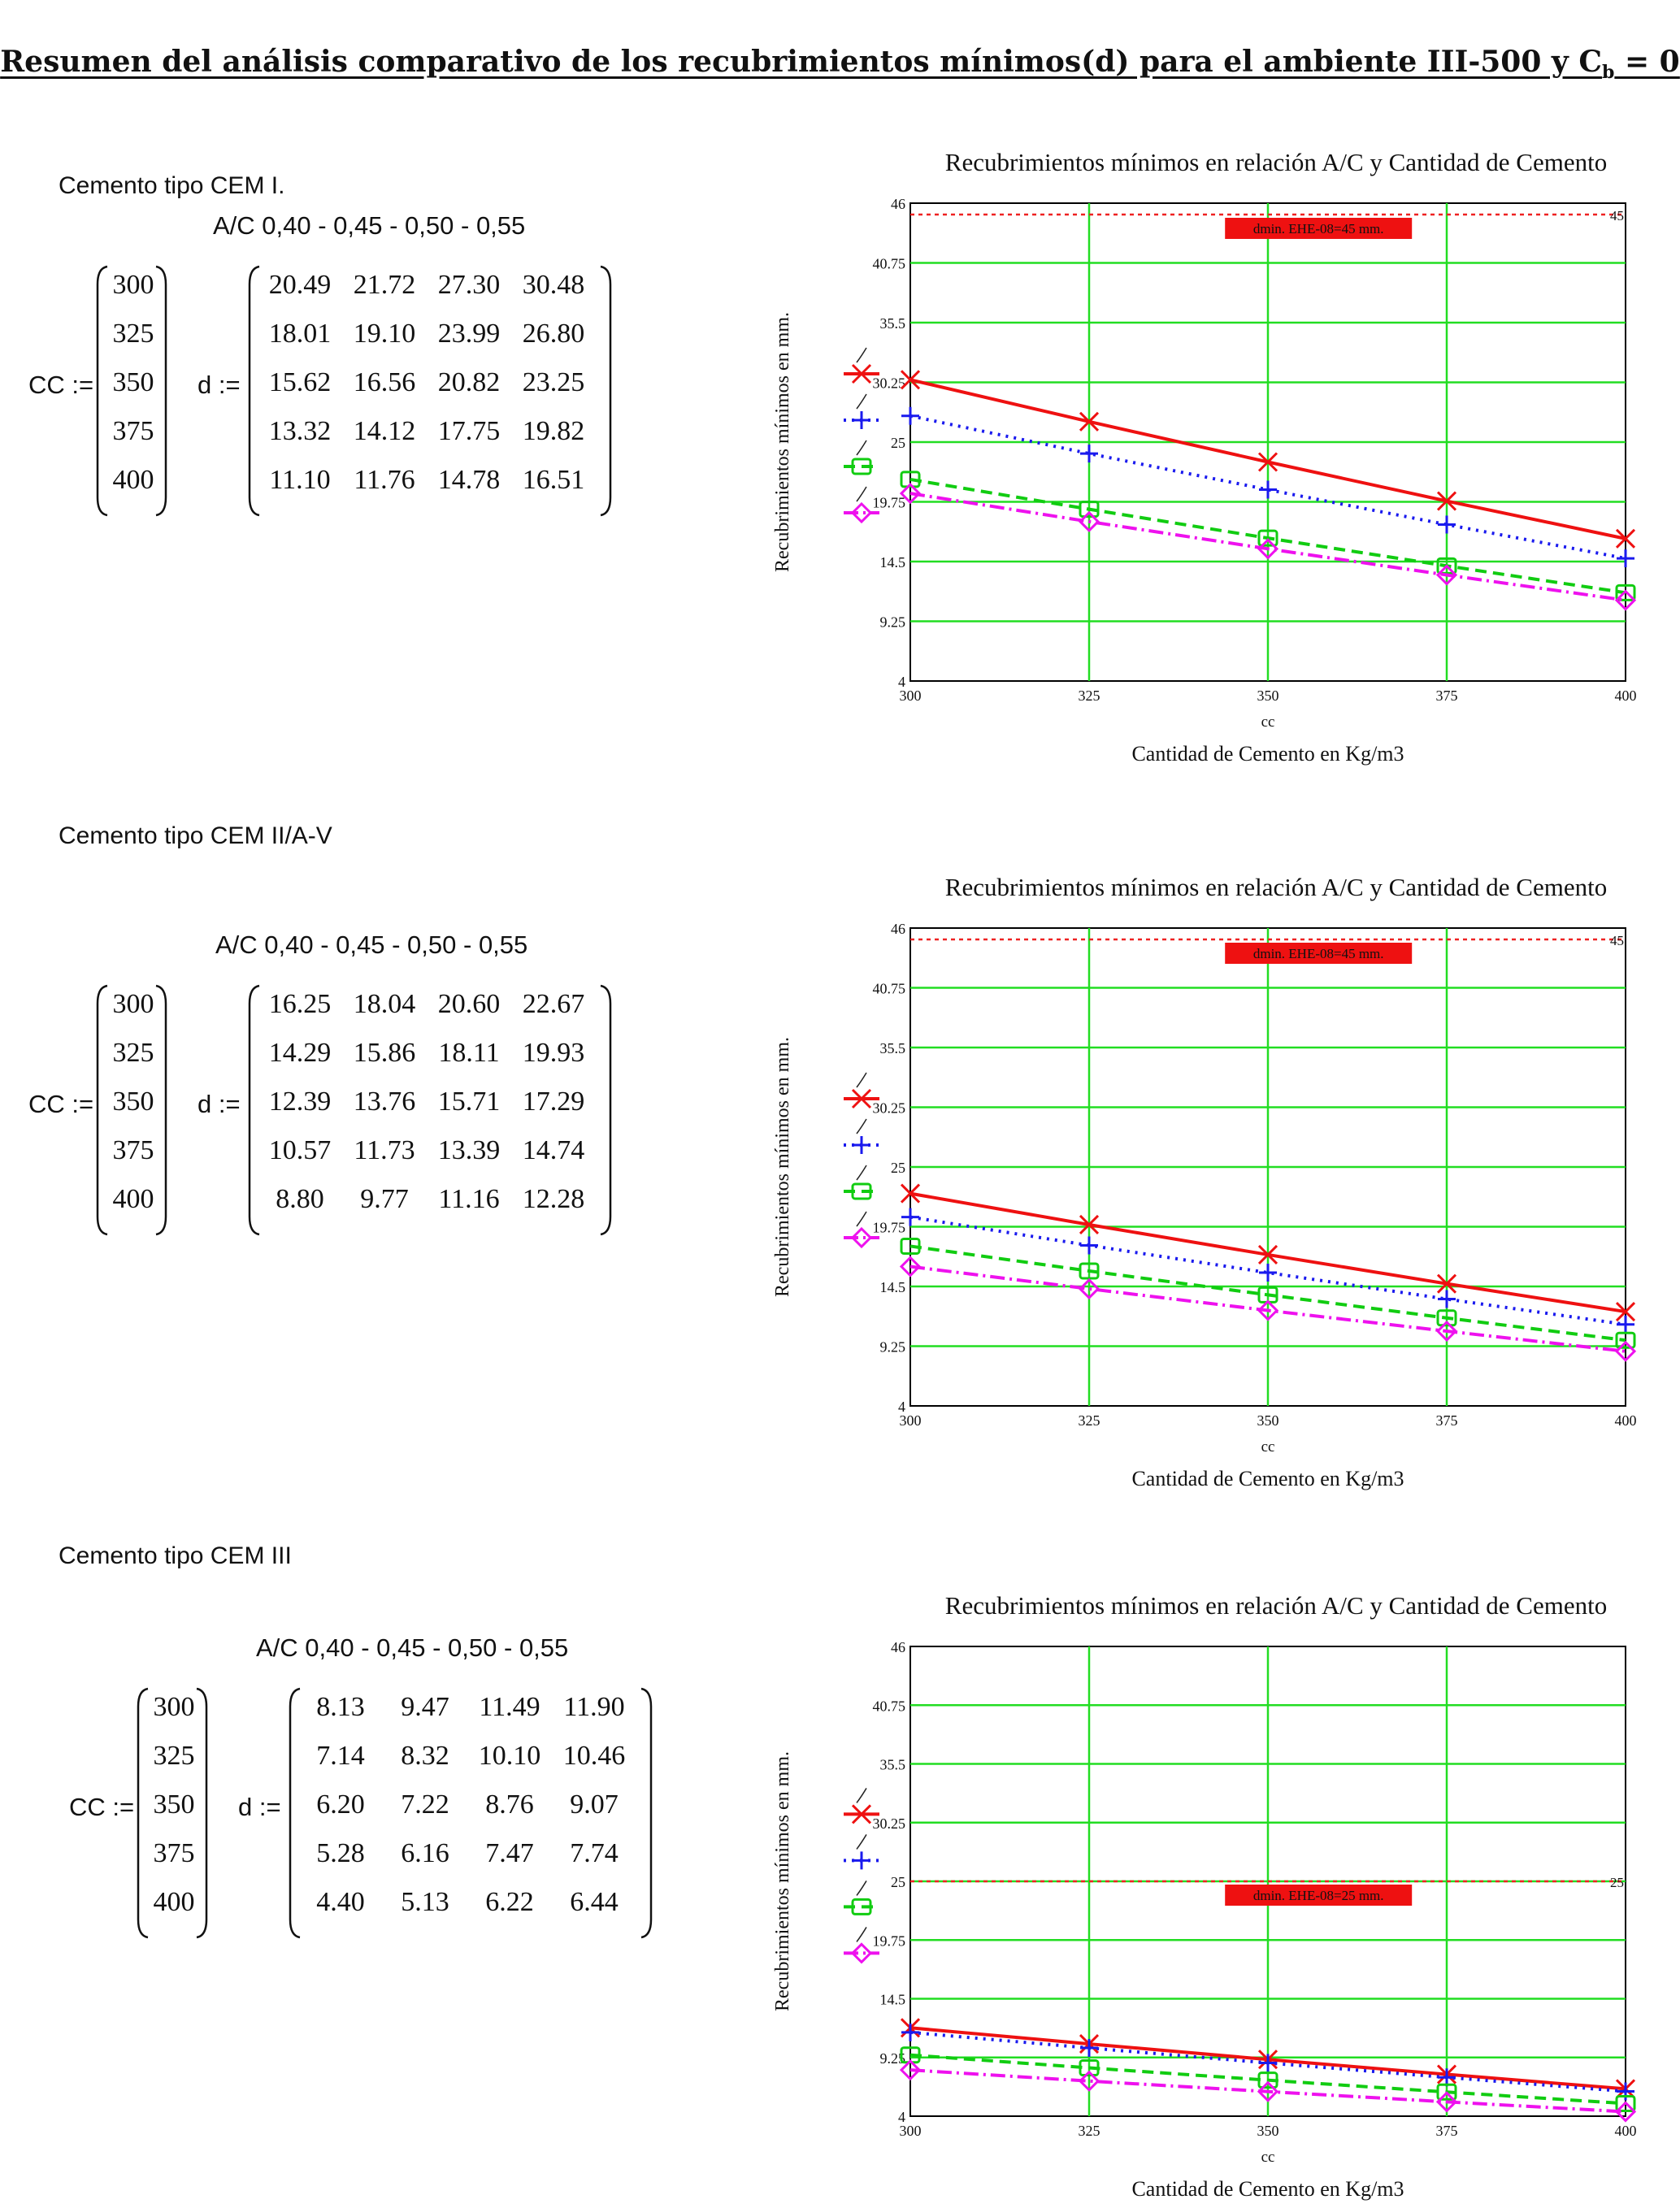  What do you see at coordinates (384, 1102) in the screenshot?
I see `d-cell: 13.76` at bounding box center [384, 1102].